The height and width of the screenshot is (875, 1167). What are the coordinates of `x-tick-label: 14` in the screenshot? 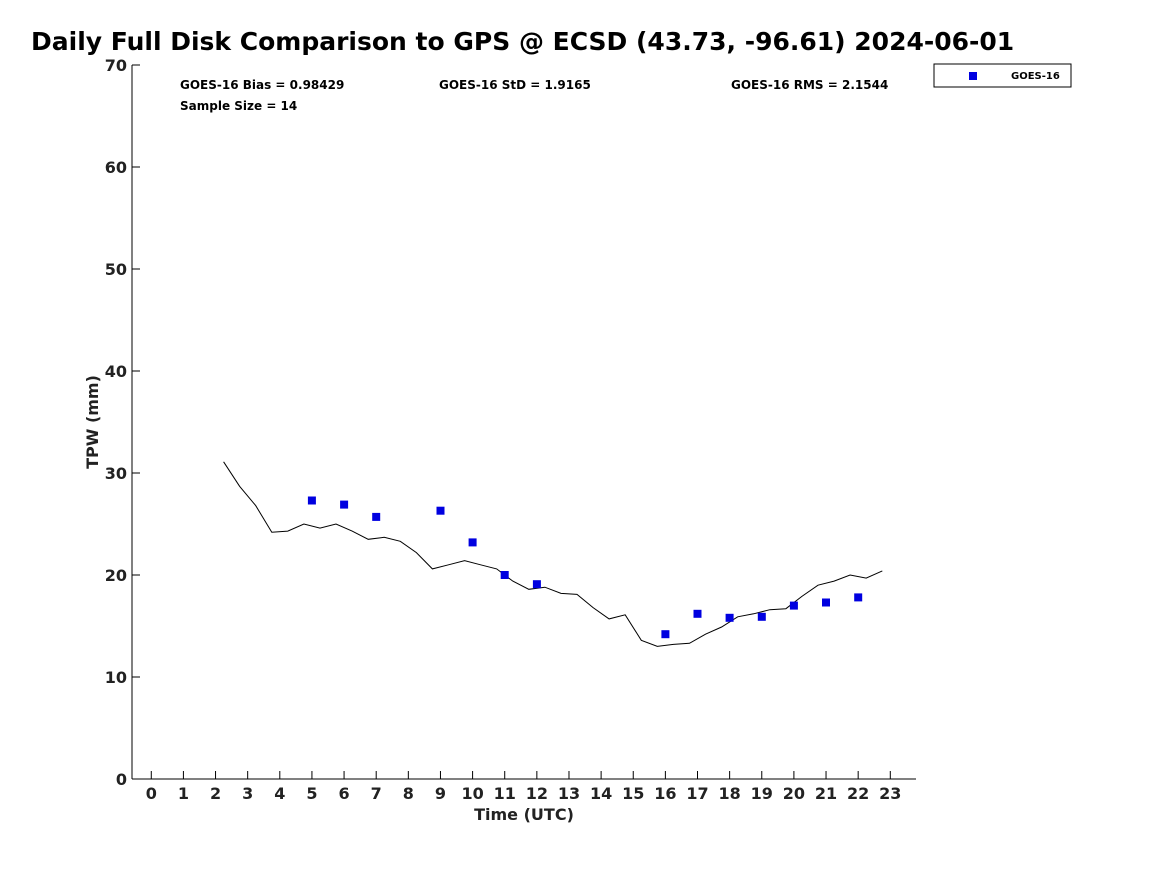 It's located at (601, 793).